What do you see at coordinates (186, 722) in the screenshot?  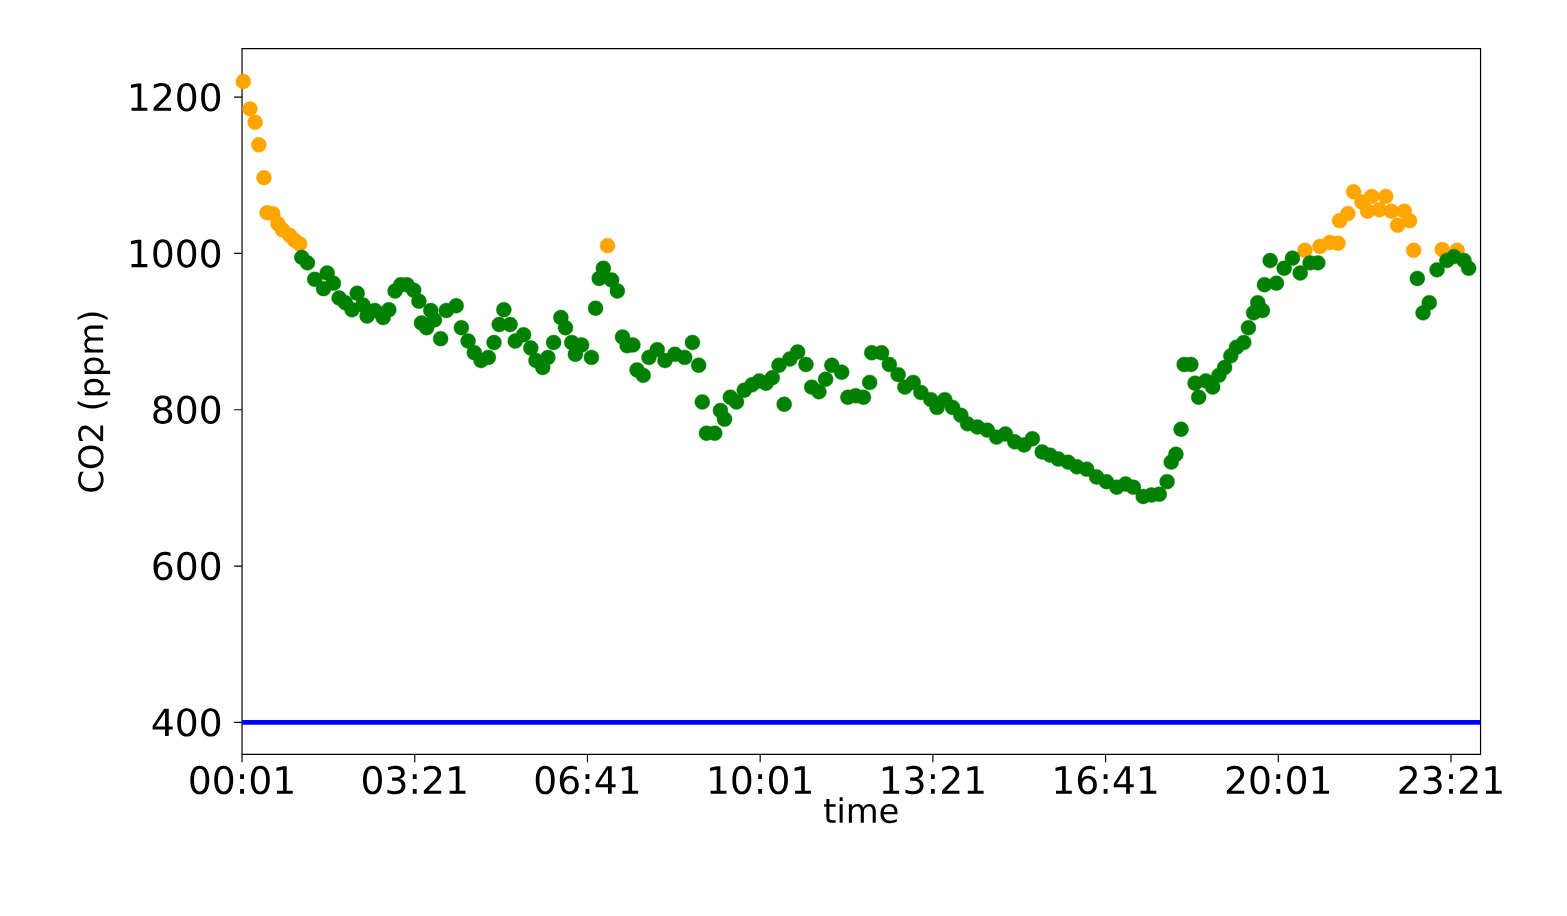 I see `y-tick-label: 400` at bounding box center [186, 722].